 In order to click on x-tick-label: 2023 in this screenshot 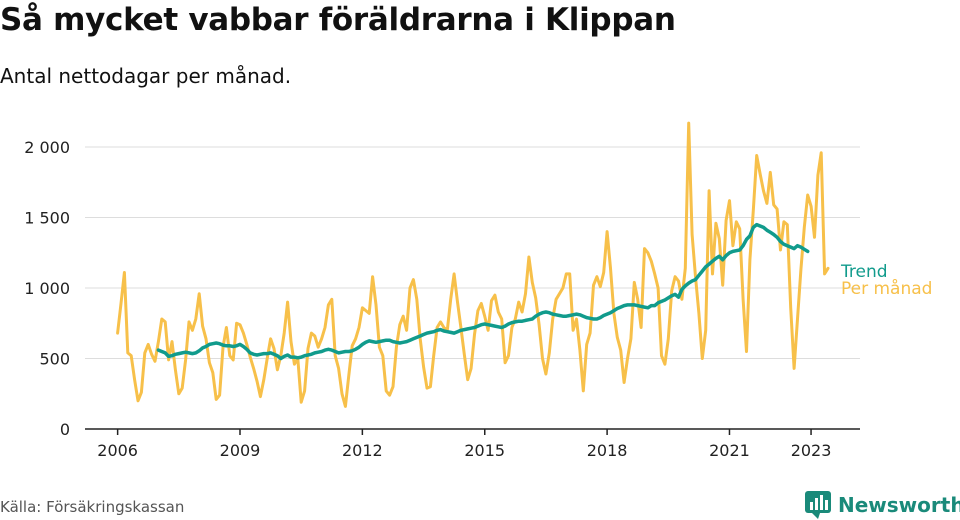, I will do `click(811, 450)`.